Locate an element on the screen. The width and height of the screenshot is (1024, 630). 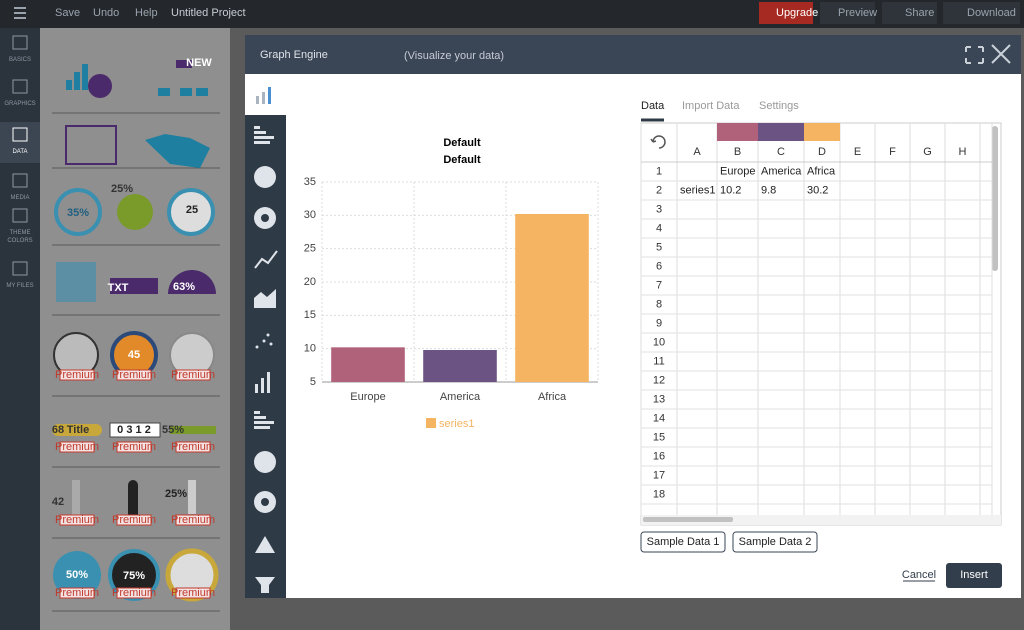
row-number: 8 is located at coordinates (659, 304).